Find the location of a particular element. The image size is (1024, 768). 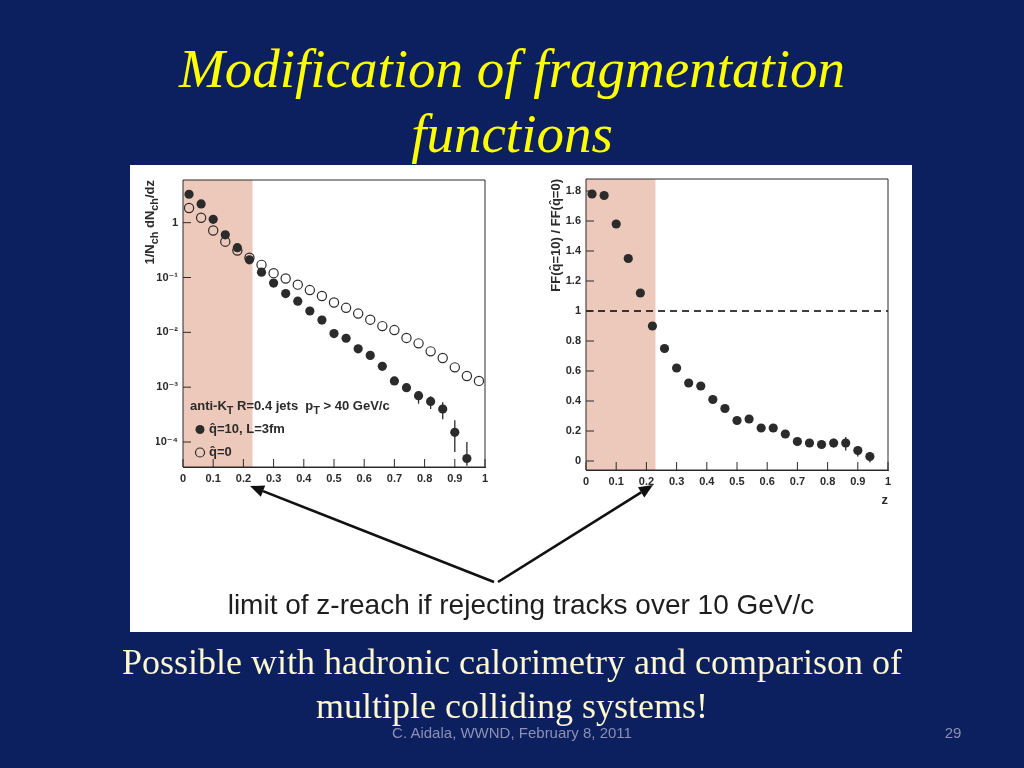

y-tick-label: 10⁻¹ is located at coordinates (167, 276).